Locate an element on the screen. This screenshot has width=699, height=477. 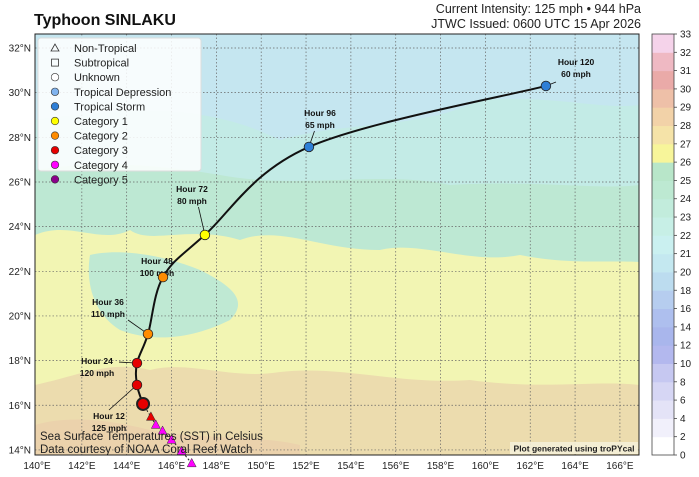
forecast-hour-label: Hour 96 is located at coordinates (320, 113).